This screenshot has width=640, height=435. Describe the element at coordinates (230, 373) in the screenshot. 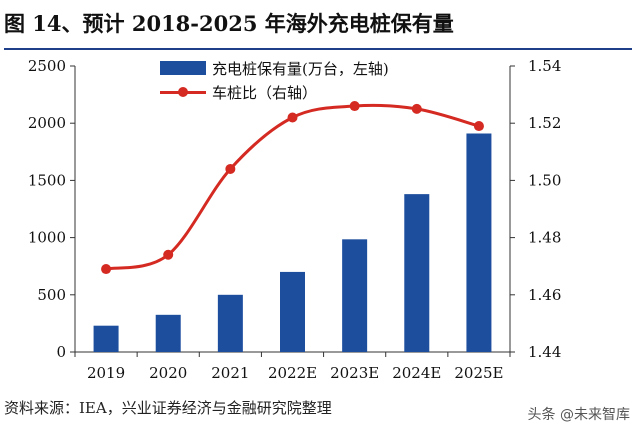

I see `x-tick-label: 2021` at that location.